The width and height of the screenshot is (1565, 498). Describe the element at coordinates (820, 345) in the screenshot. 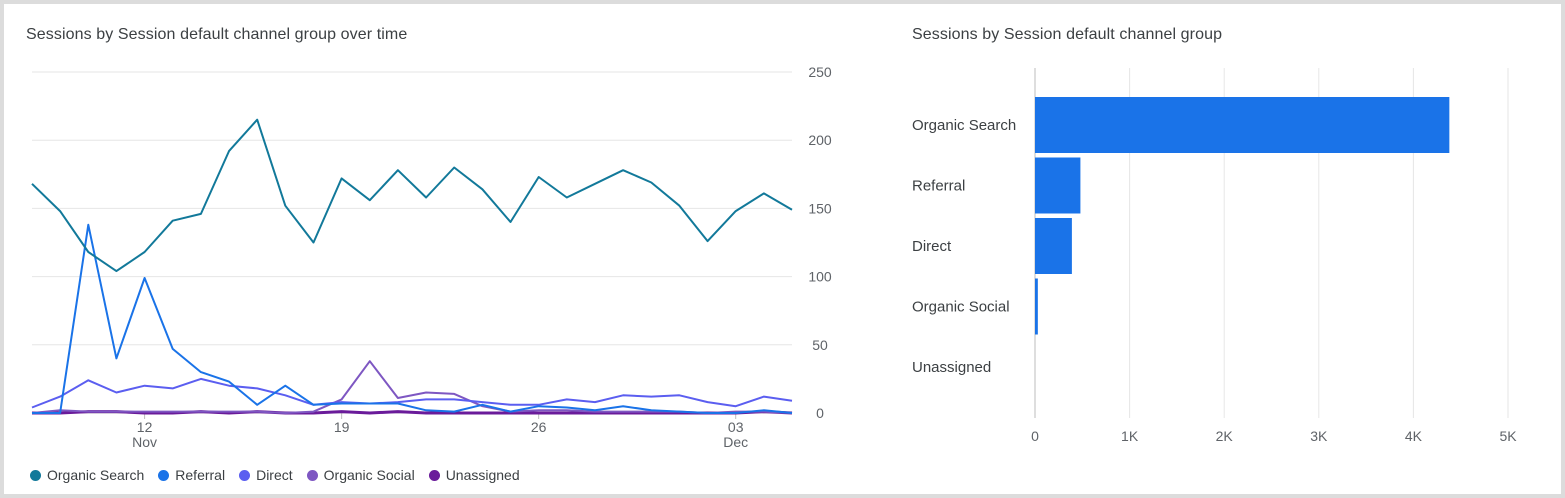

I see `y-tick-label: 50` at that location.